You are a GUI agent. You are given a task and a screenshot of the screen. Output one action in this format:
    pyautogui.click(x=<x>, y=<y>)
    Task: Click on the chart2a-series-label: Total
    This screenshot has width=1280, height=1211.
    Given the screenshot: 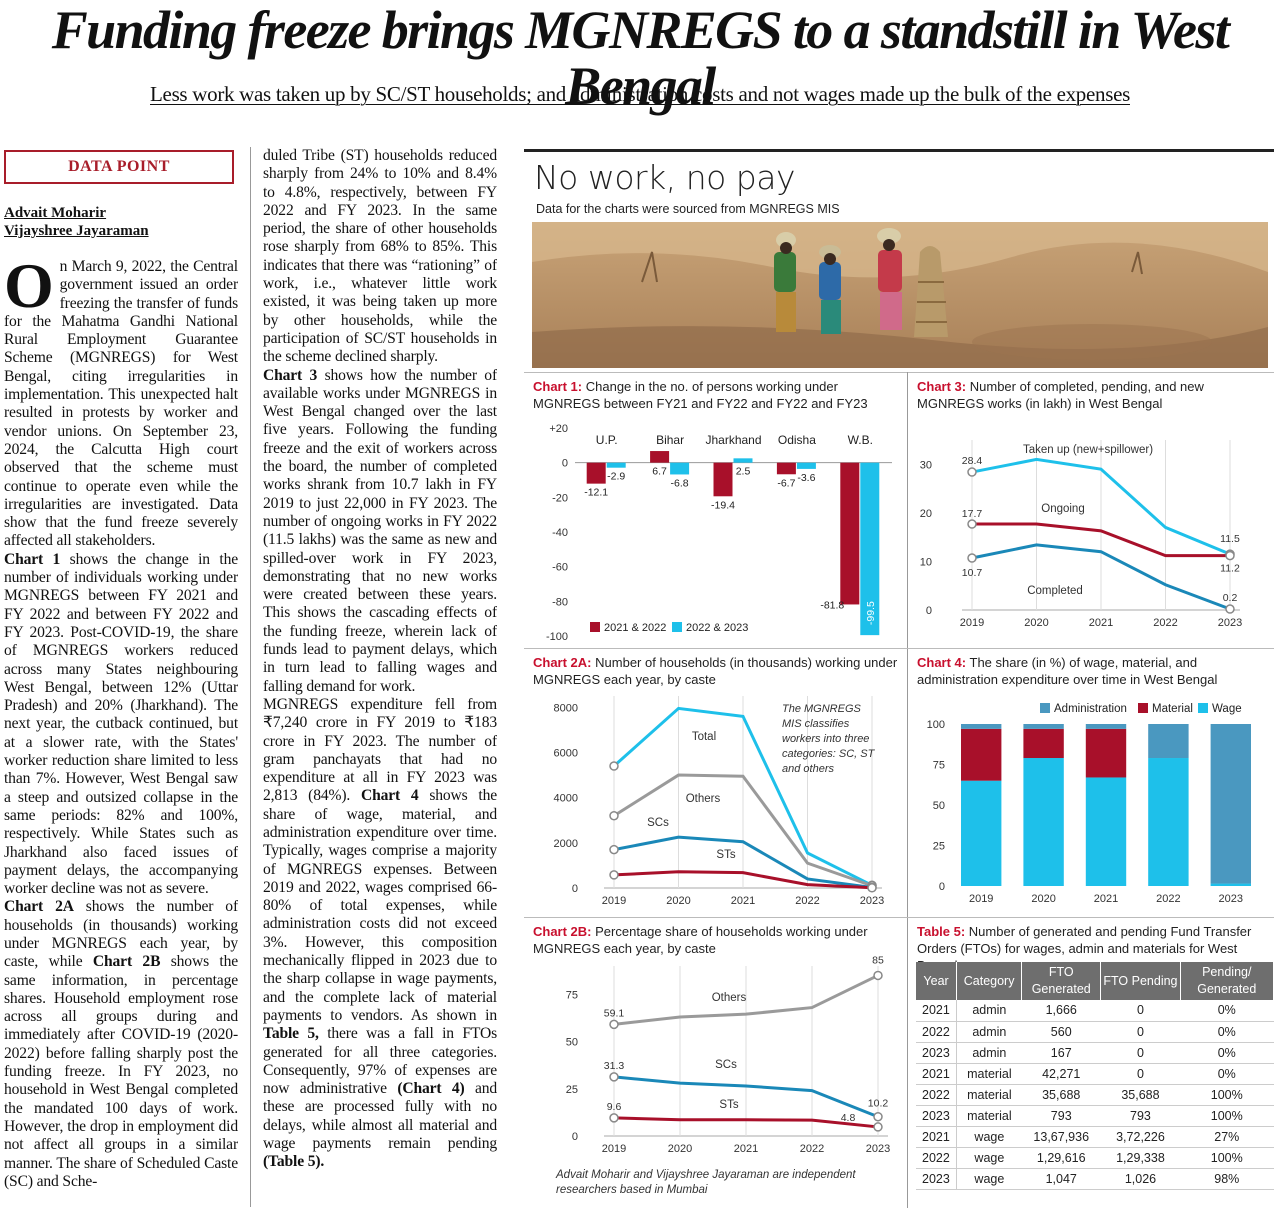 What is the action you would take?
    pyautogui.click(x=704, y=737)
    